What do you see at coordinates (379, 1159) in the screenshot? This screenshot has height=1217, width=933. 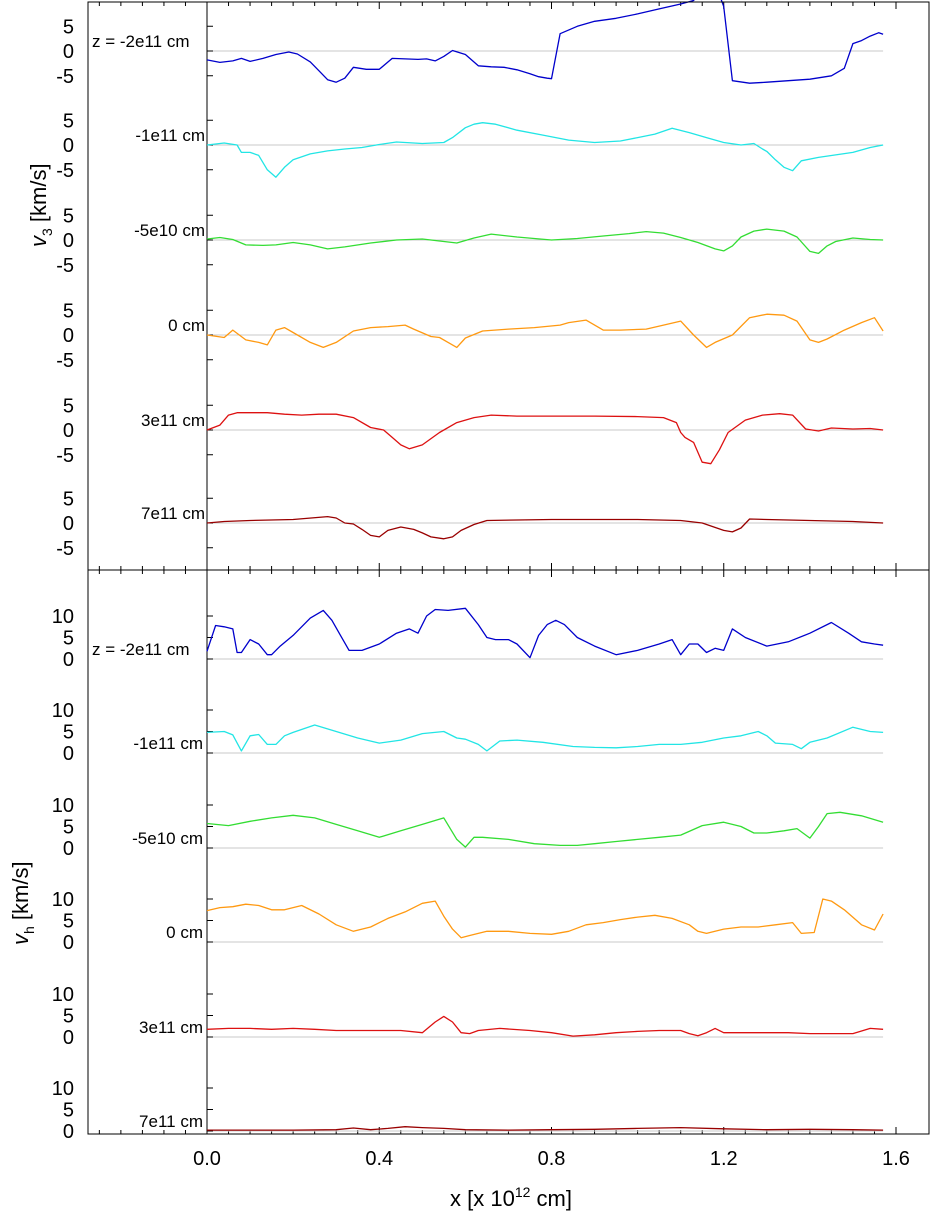 I see `x-tick-label: 0.4` at bounding box center [379, 1159].